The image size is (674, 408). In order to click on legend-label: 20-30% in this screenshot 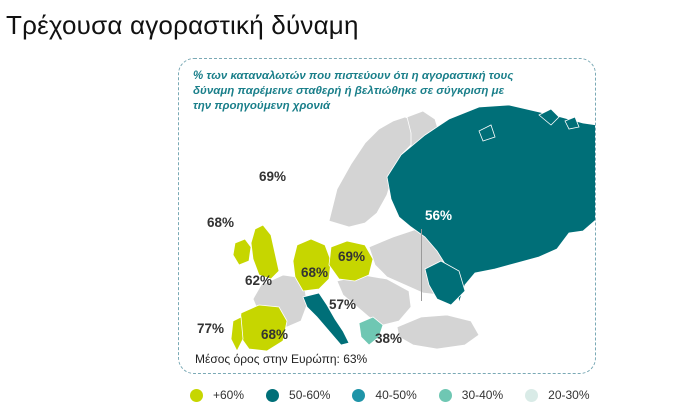, I will do `click(569, 395)`.